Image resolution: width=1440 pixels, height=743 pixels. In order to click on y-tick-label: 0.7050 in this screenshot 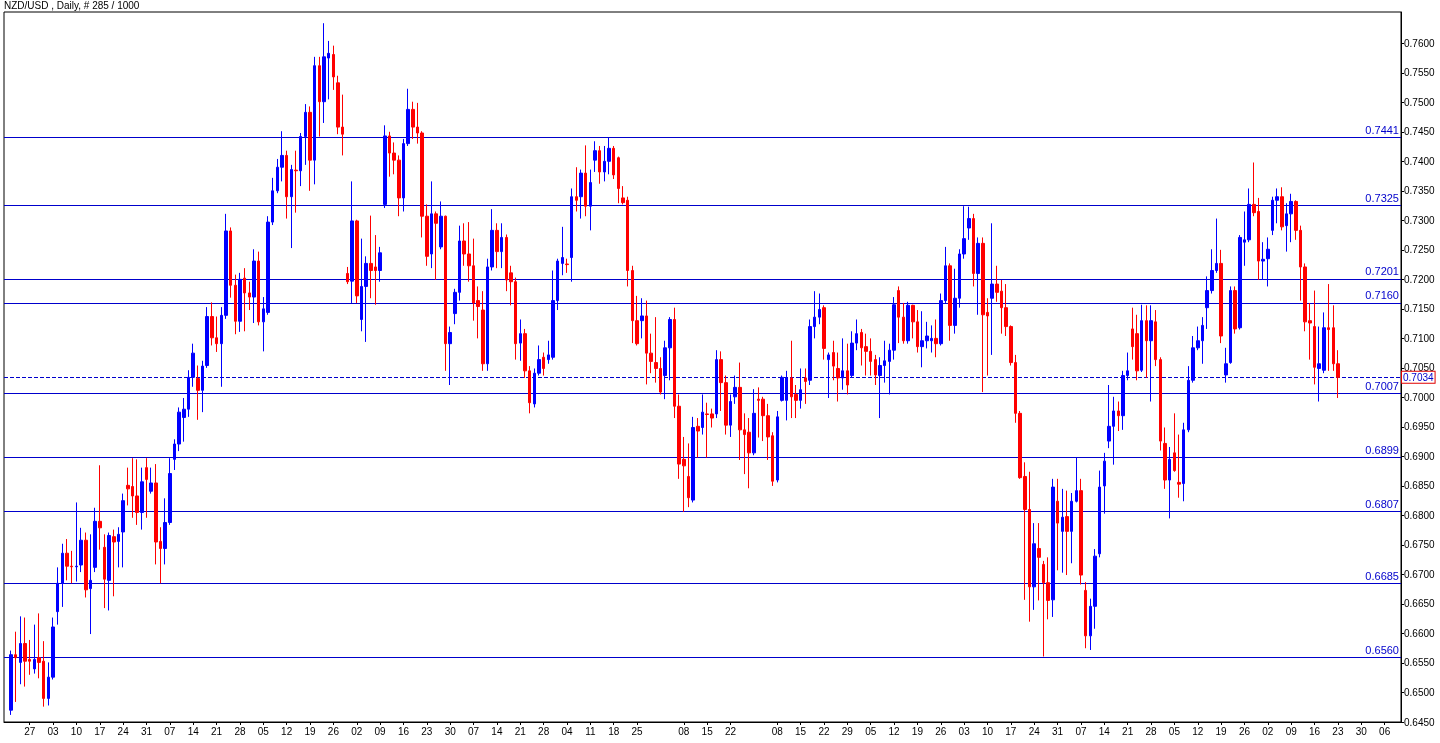, I will do `click(1420, 368)`.